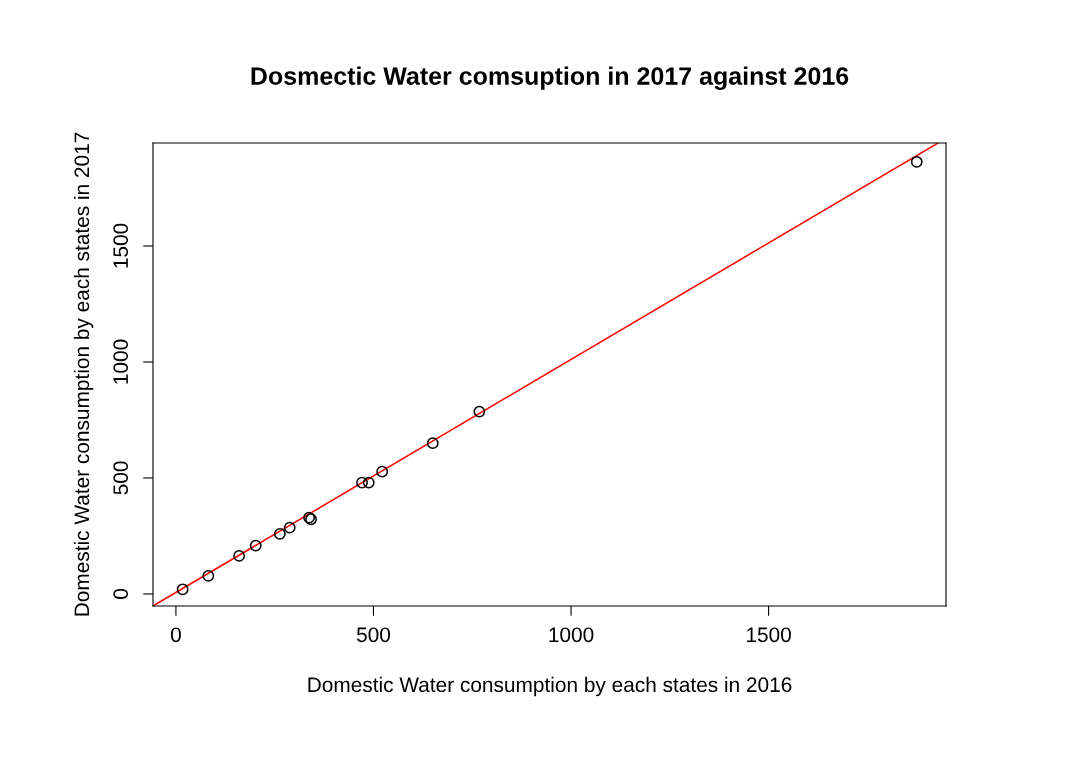 This screenshot has width=1075, height=778. Describe the element at coordinates (373, 635) in the screenshot. I see `x-tick-label: 500` at that location.